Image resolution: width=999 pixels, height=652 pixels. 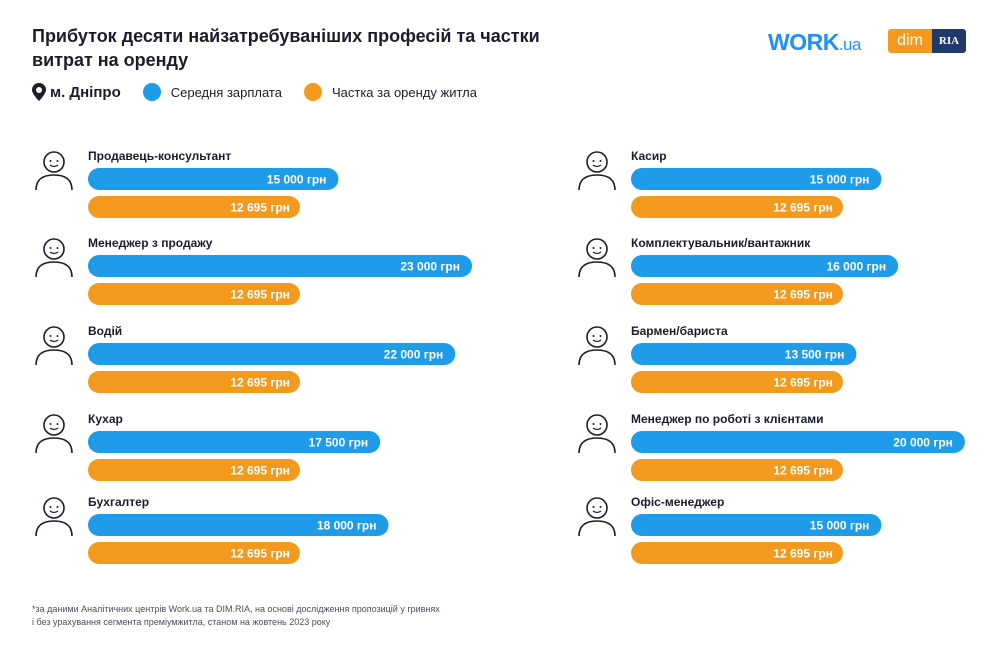 I want to click on accountant-glasses-icon, so click(x=54, y=517).